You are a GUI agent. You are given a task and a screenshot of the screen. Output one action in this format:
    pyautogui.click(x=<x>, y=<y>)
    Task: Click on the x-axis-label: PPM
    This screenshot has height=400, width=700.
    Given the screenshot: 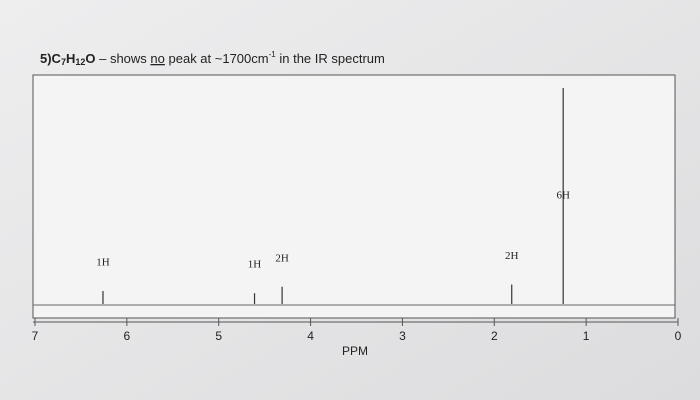 What is the action you would take?
    pyautogui.click(x=355, y=351)
    